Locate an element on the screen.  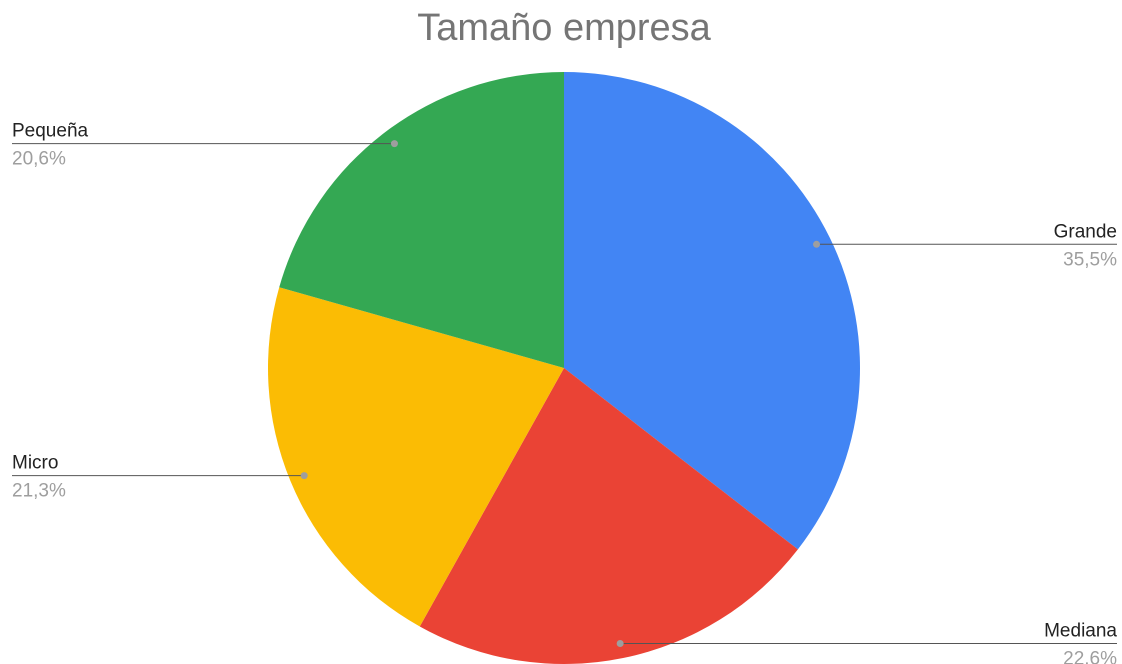
slice-label: Mediana is located at coordinates (1080, 631).